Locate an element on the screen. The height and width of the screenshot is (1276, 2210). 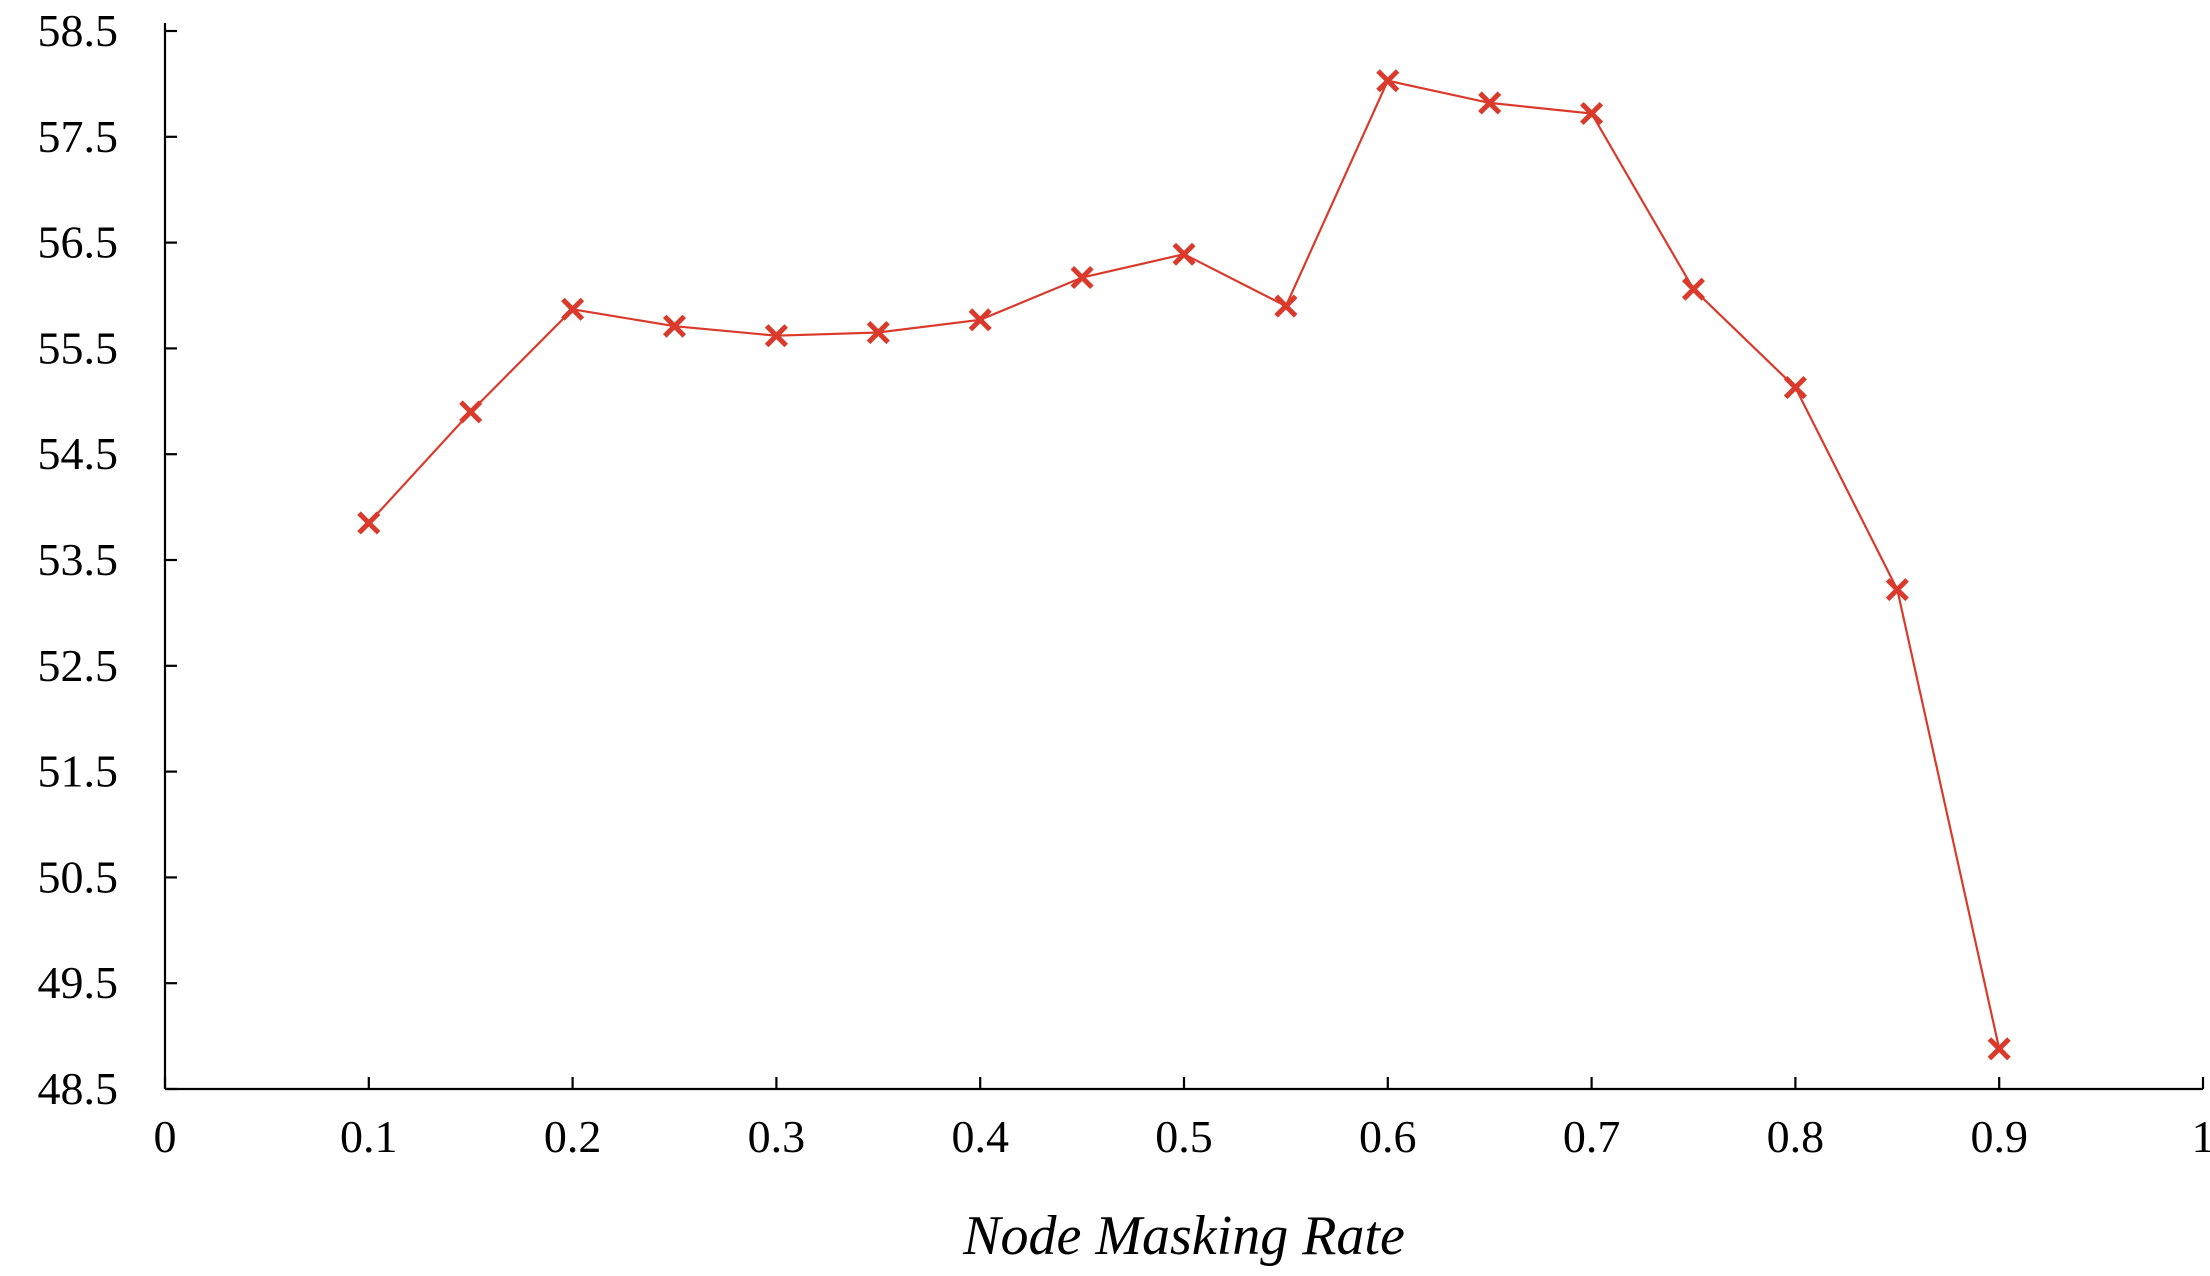
x-tick-label: 1 is located at coordinates (2201, 1136).